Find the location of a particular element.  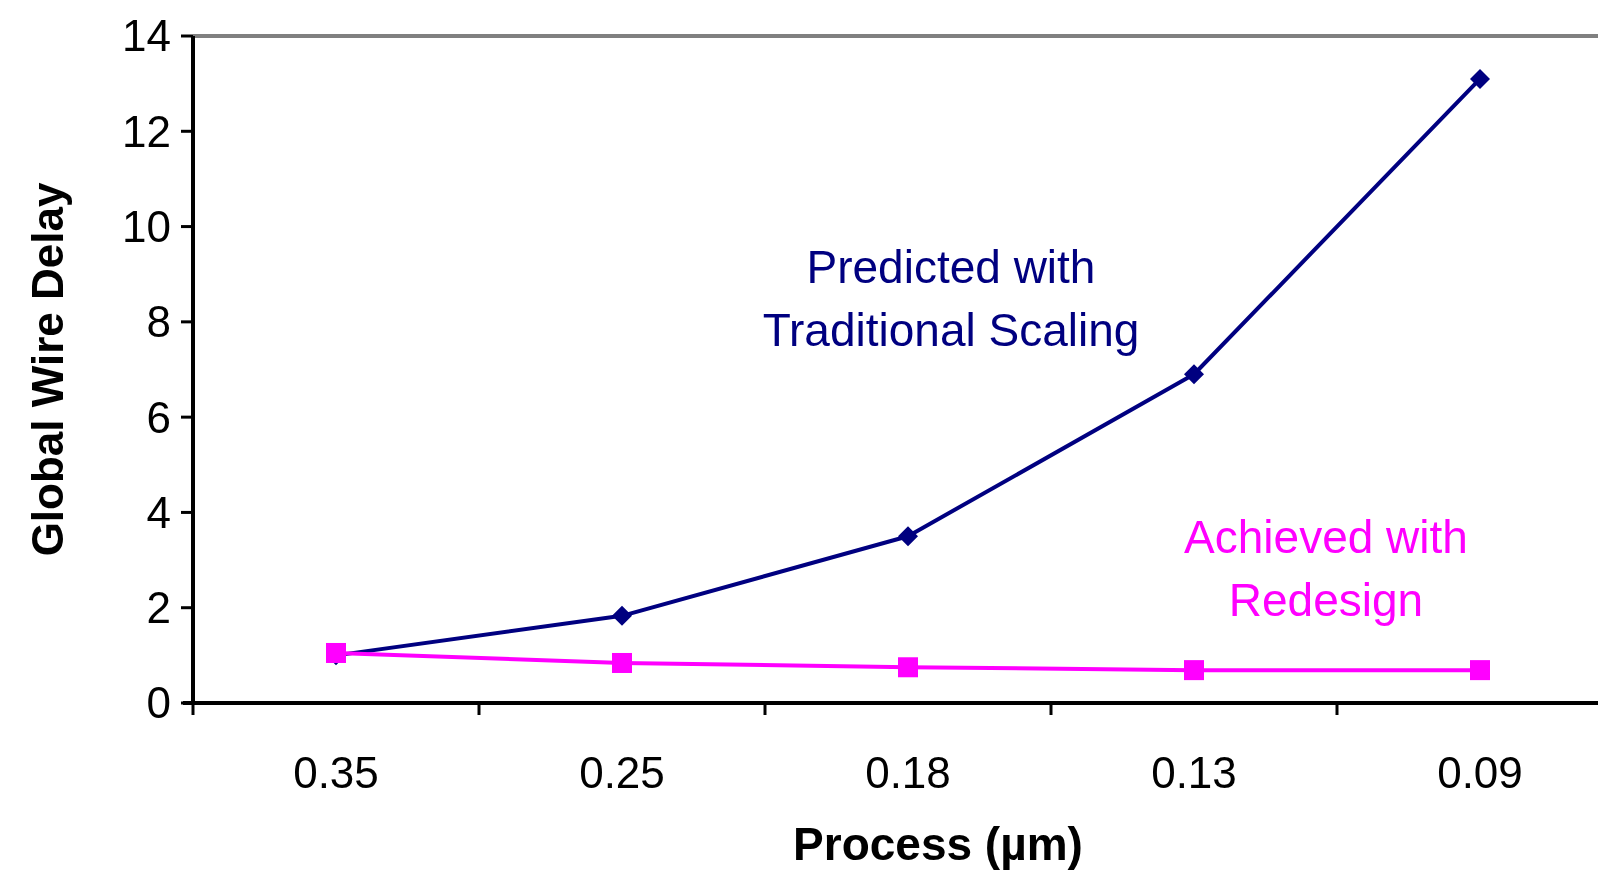

y-tick-label: 14 is located at coordinates (146, 36).